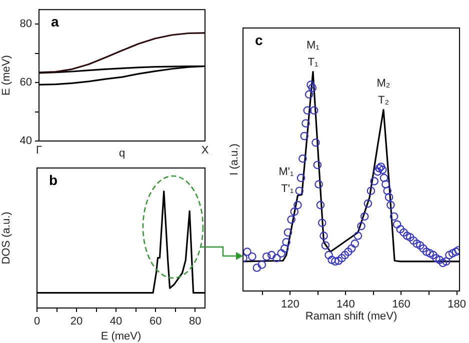 The height and width of the screenshot is (343, 469). I want to click on x-axis-title: Raman shift (meV), so click(351, 316).